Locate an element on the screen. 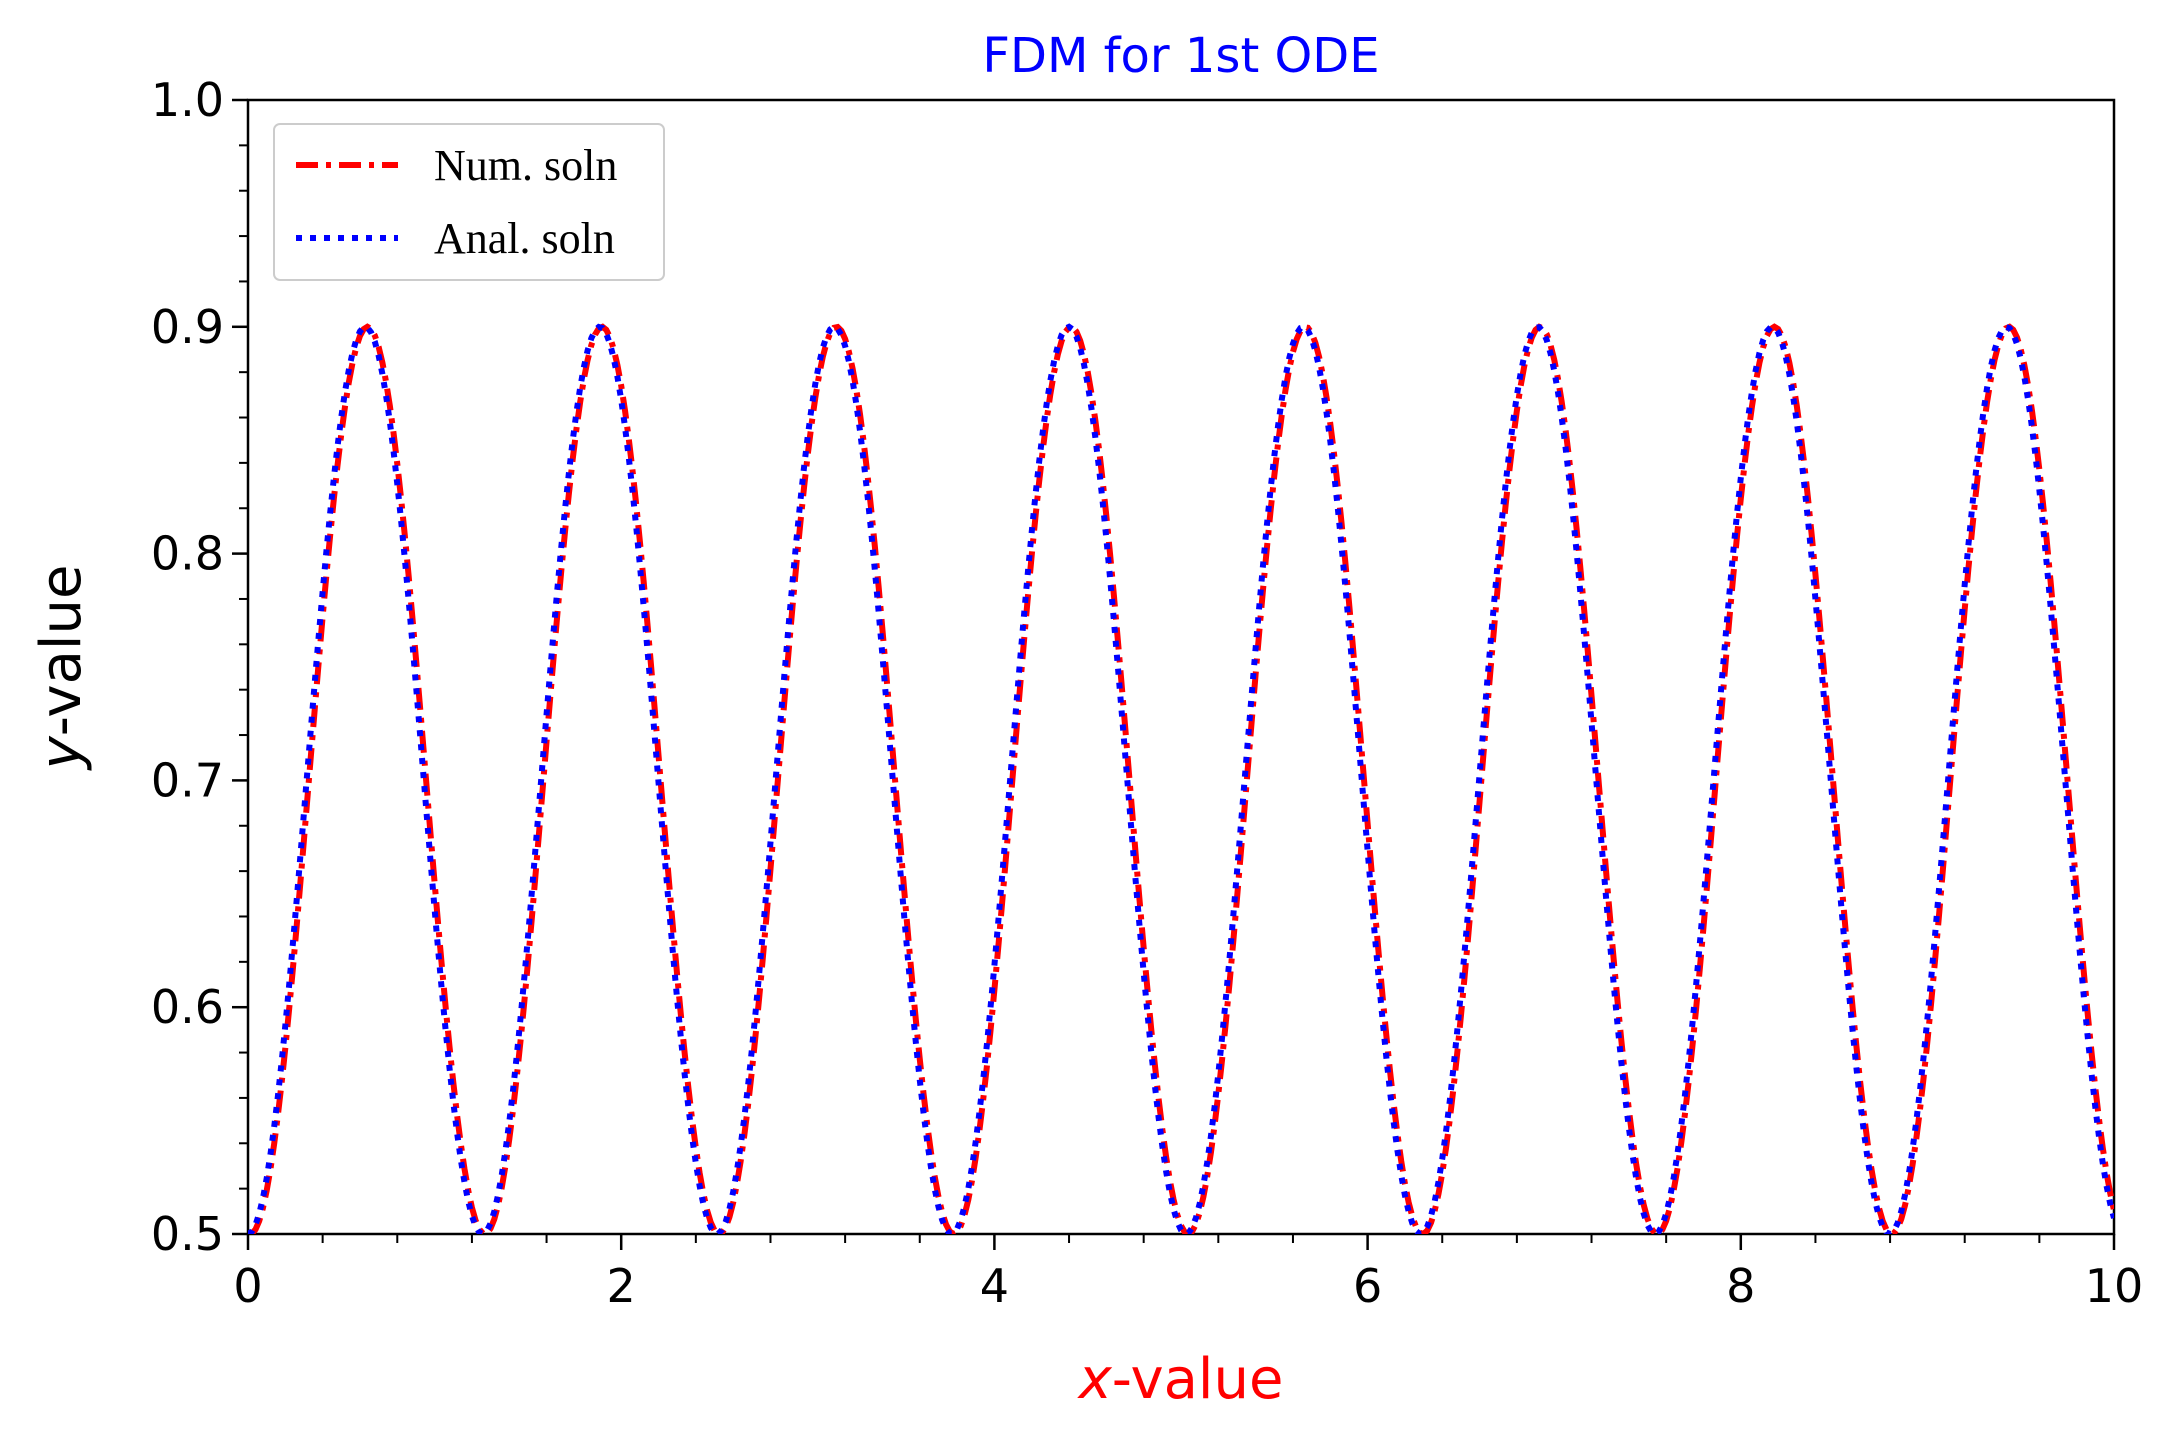 This screenshot has height=1441, width=2176. y-axis: 0.5 0.6 0.7 0.8 0.9 1.0 is located at coordinates (199, 667).